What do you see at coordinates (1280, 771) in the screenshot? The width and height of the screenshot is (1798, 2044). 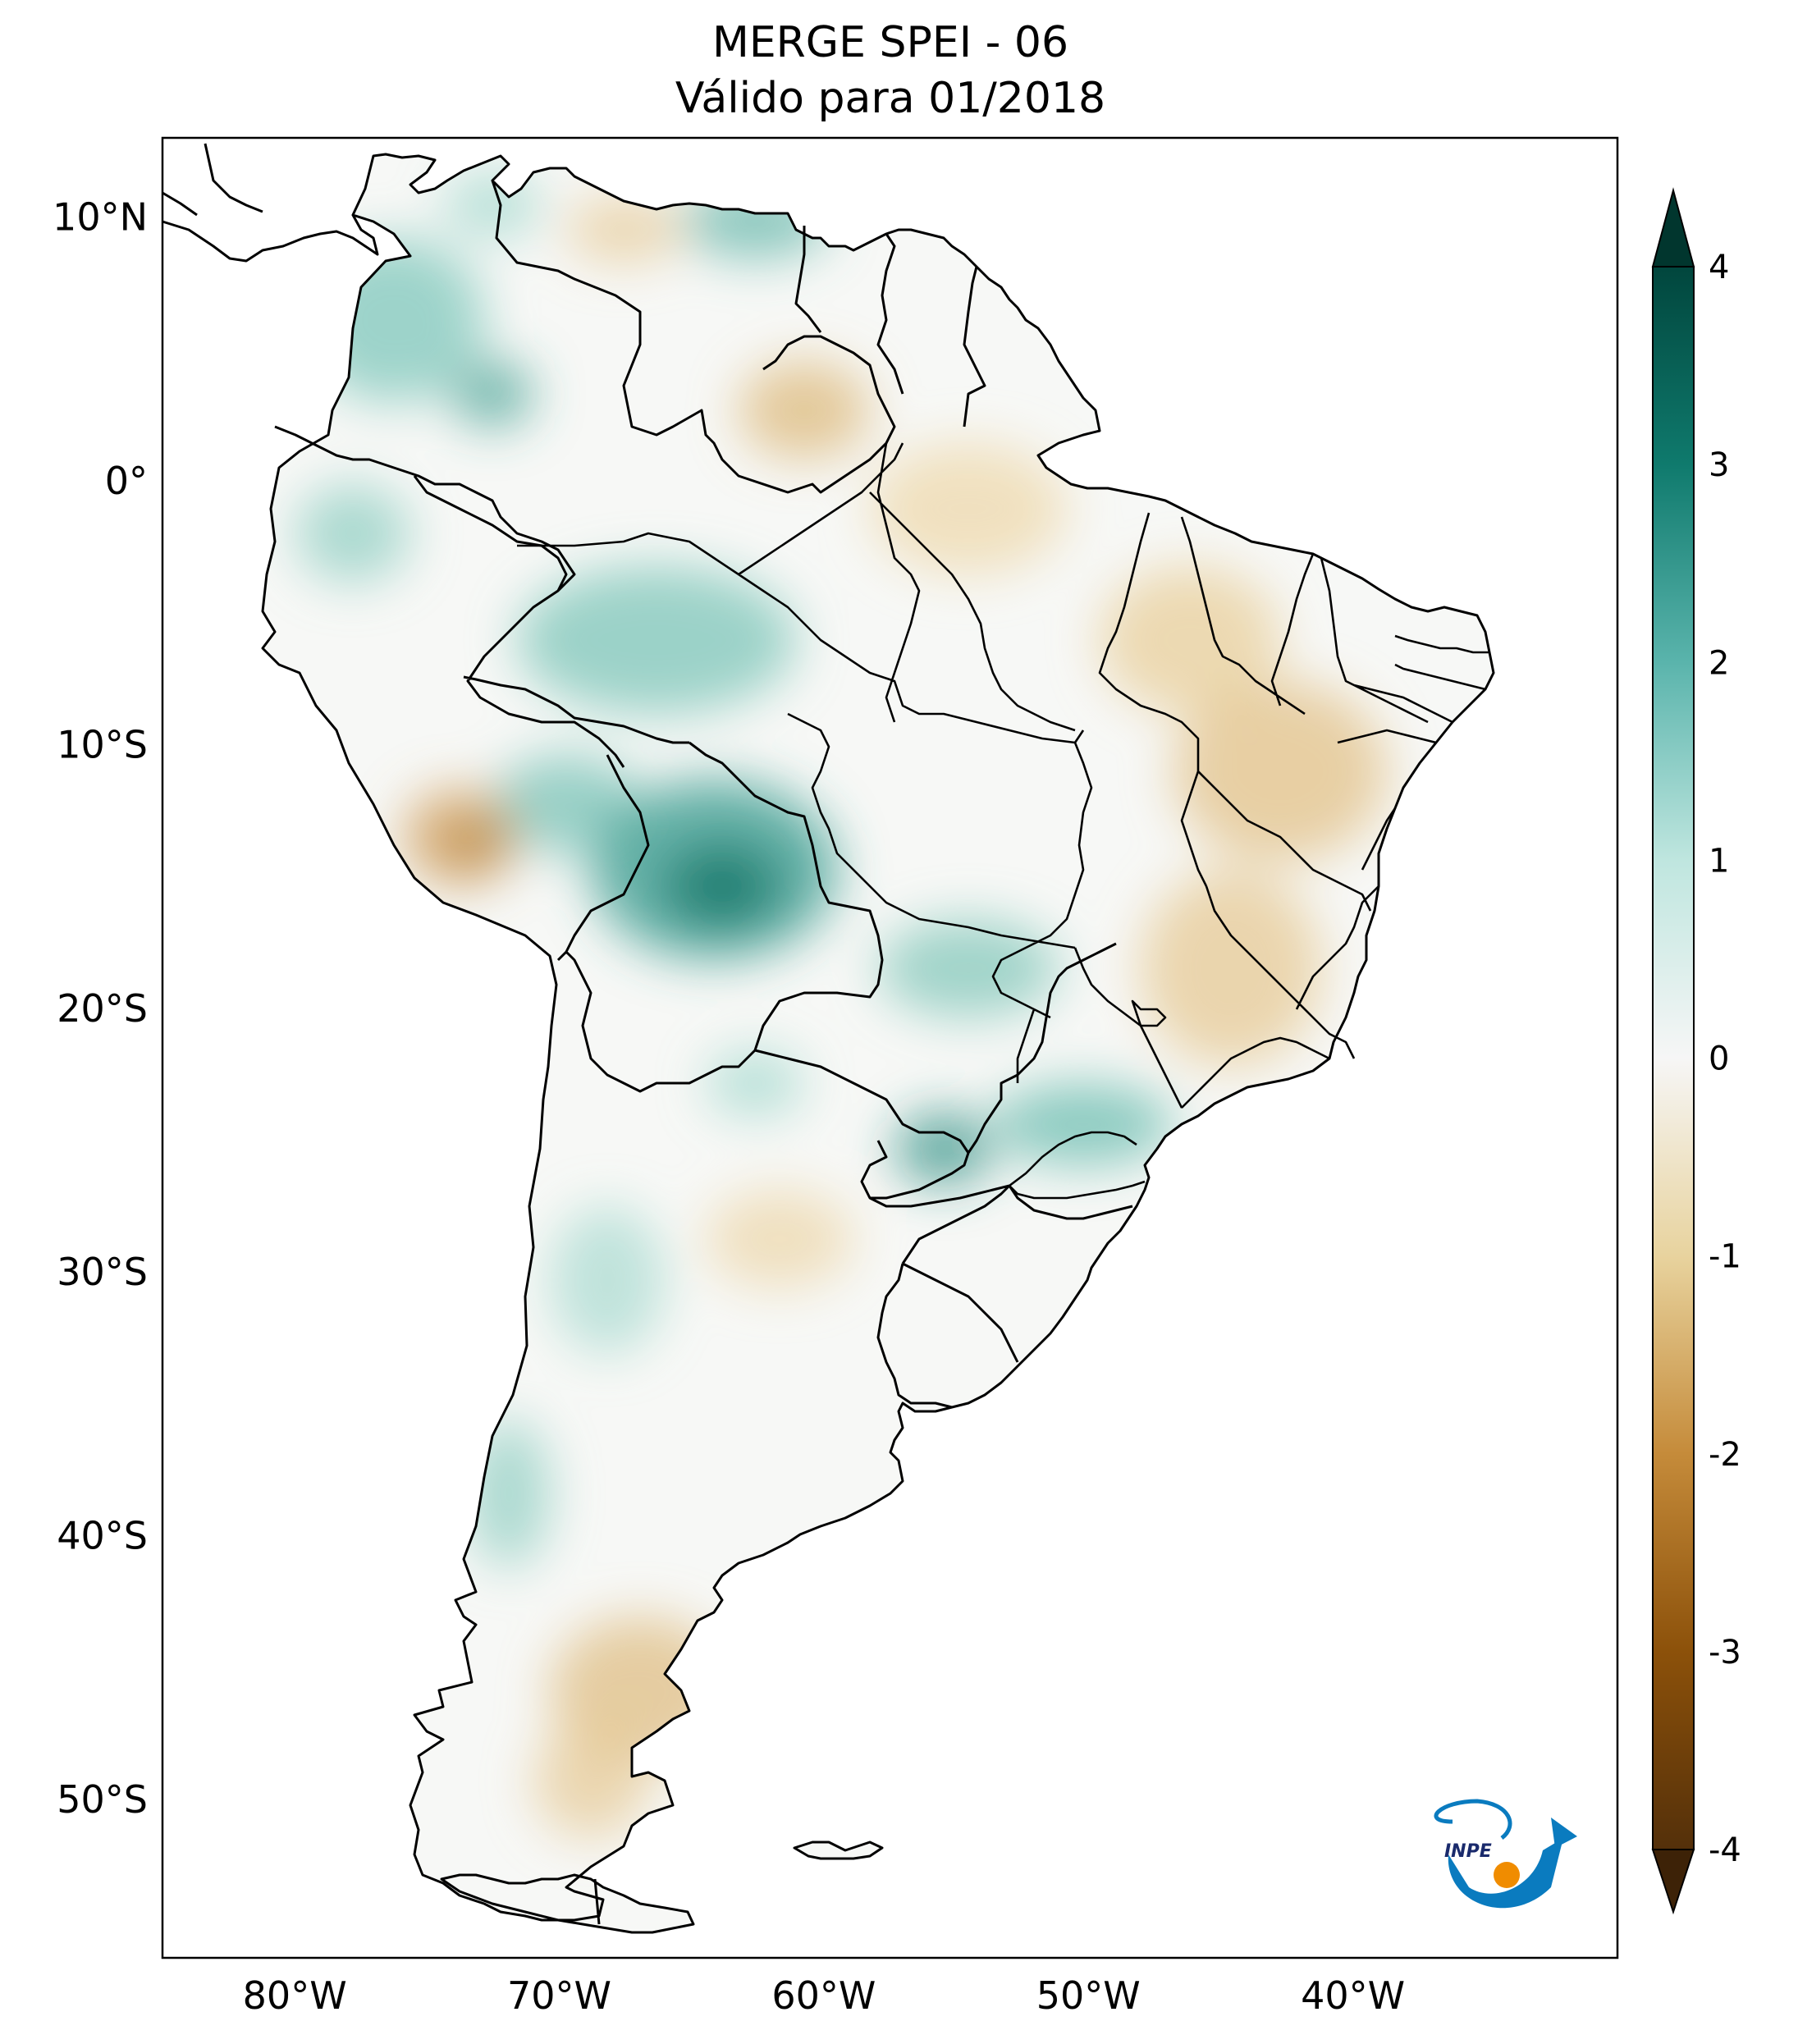 I see `dry-bahia` at bounding box center [1280, 771].